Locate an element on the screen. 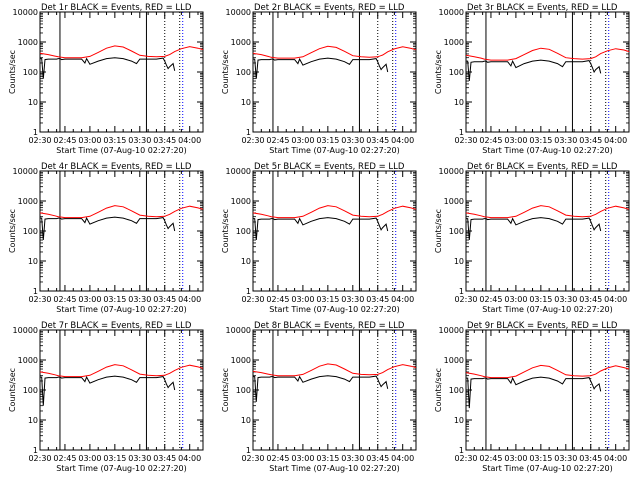 The height and width of the screenshot is (480, 640). chart-8-ytick-label: 1000 is located at coordinates (241, 360).